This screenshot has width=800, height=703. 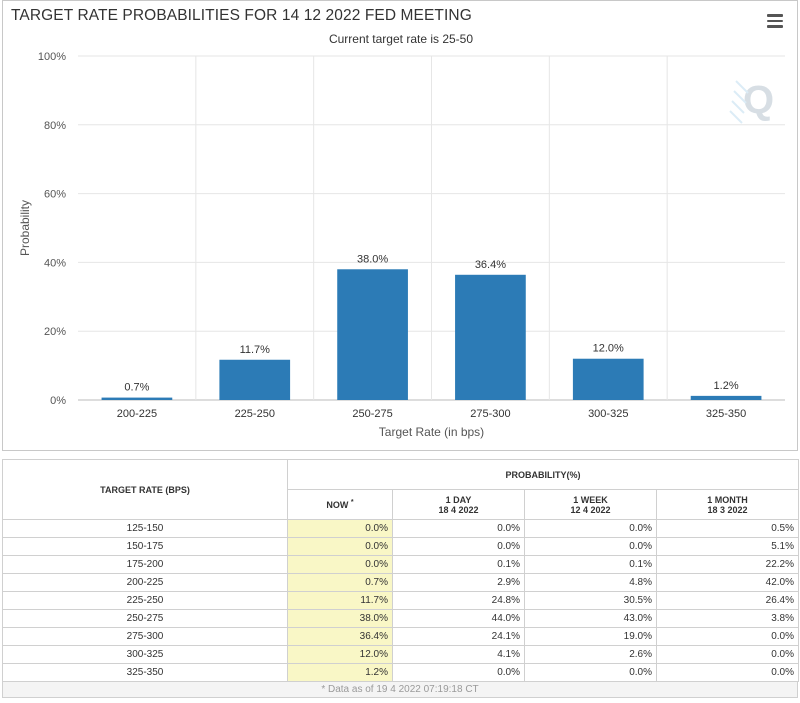 I want to click on week-cell: 4.8%, so click(x=590, y=582).